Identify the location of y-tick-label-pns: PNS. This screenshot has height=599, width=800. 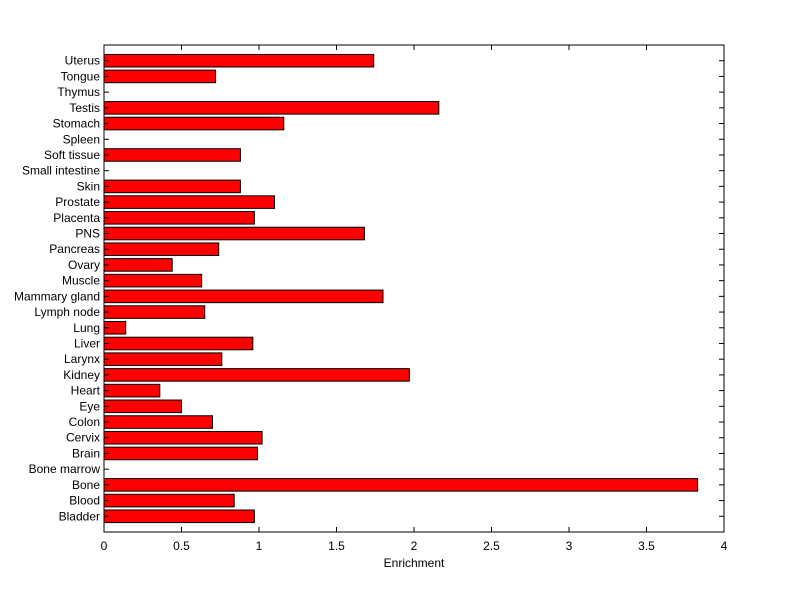
(87, 234).